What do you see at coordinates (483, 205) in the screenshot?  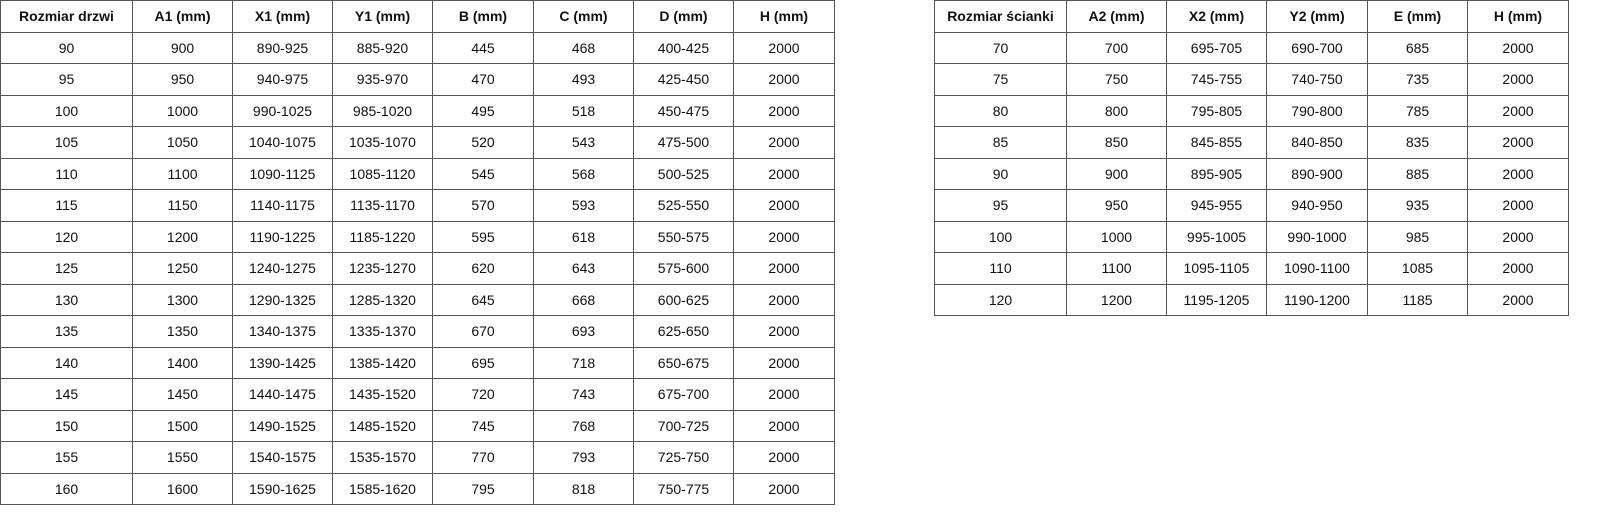 I see `table-cell: 570` at bounding box center [483, 205].